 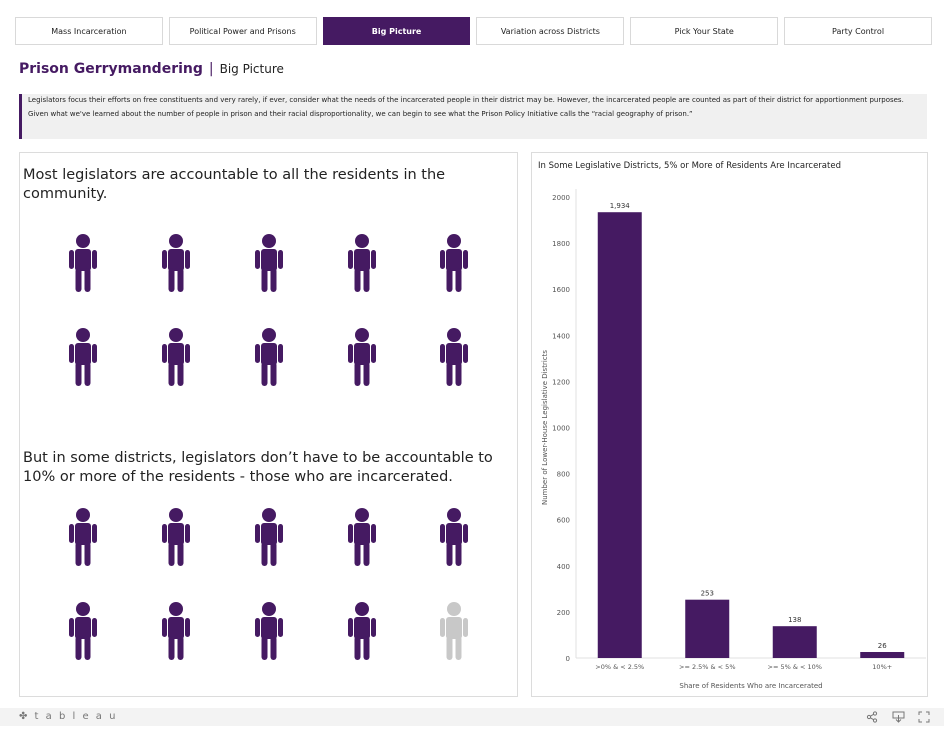 I want to click on tab-party-control: Party Control, so click(x=858, y=31).